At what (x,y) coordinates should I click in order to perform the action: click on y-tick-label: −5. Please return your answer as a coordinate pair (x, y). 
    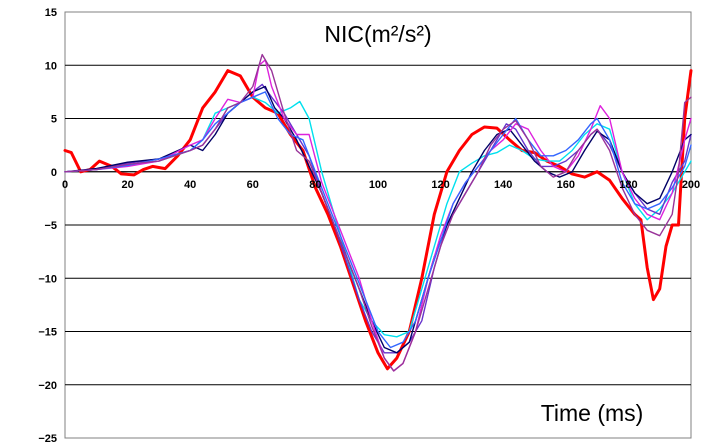
    Looking at the image, I should click on (50, 226).